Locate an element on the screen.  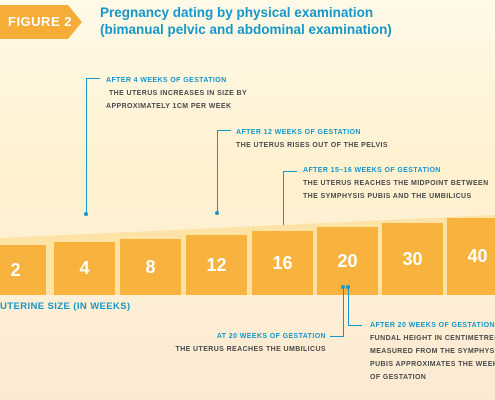
week-box-40: 40 is located at coordinates (471, 256).